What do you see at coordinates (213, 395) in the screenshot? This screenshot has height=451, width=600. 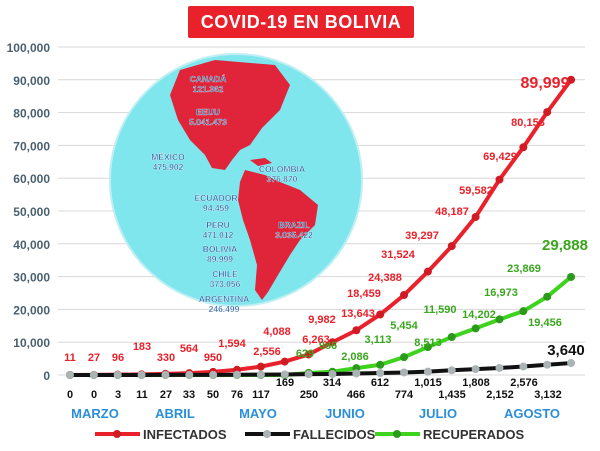 I see `fallecidos-data-label: 50` at bounding box center [213, 395].